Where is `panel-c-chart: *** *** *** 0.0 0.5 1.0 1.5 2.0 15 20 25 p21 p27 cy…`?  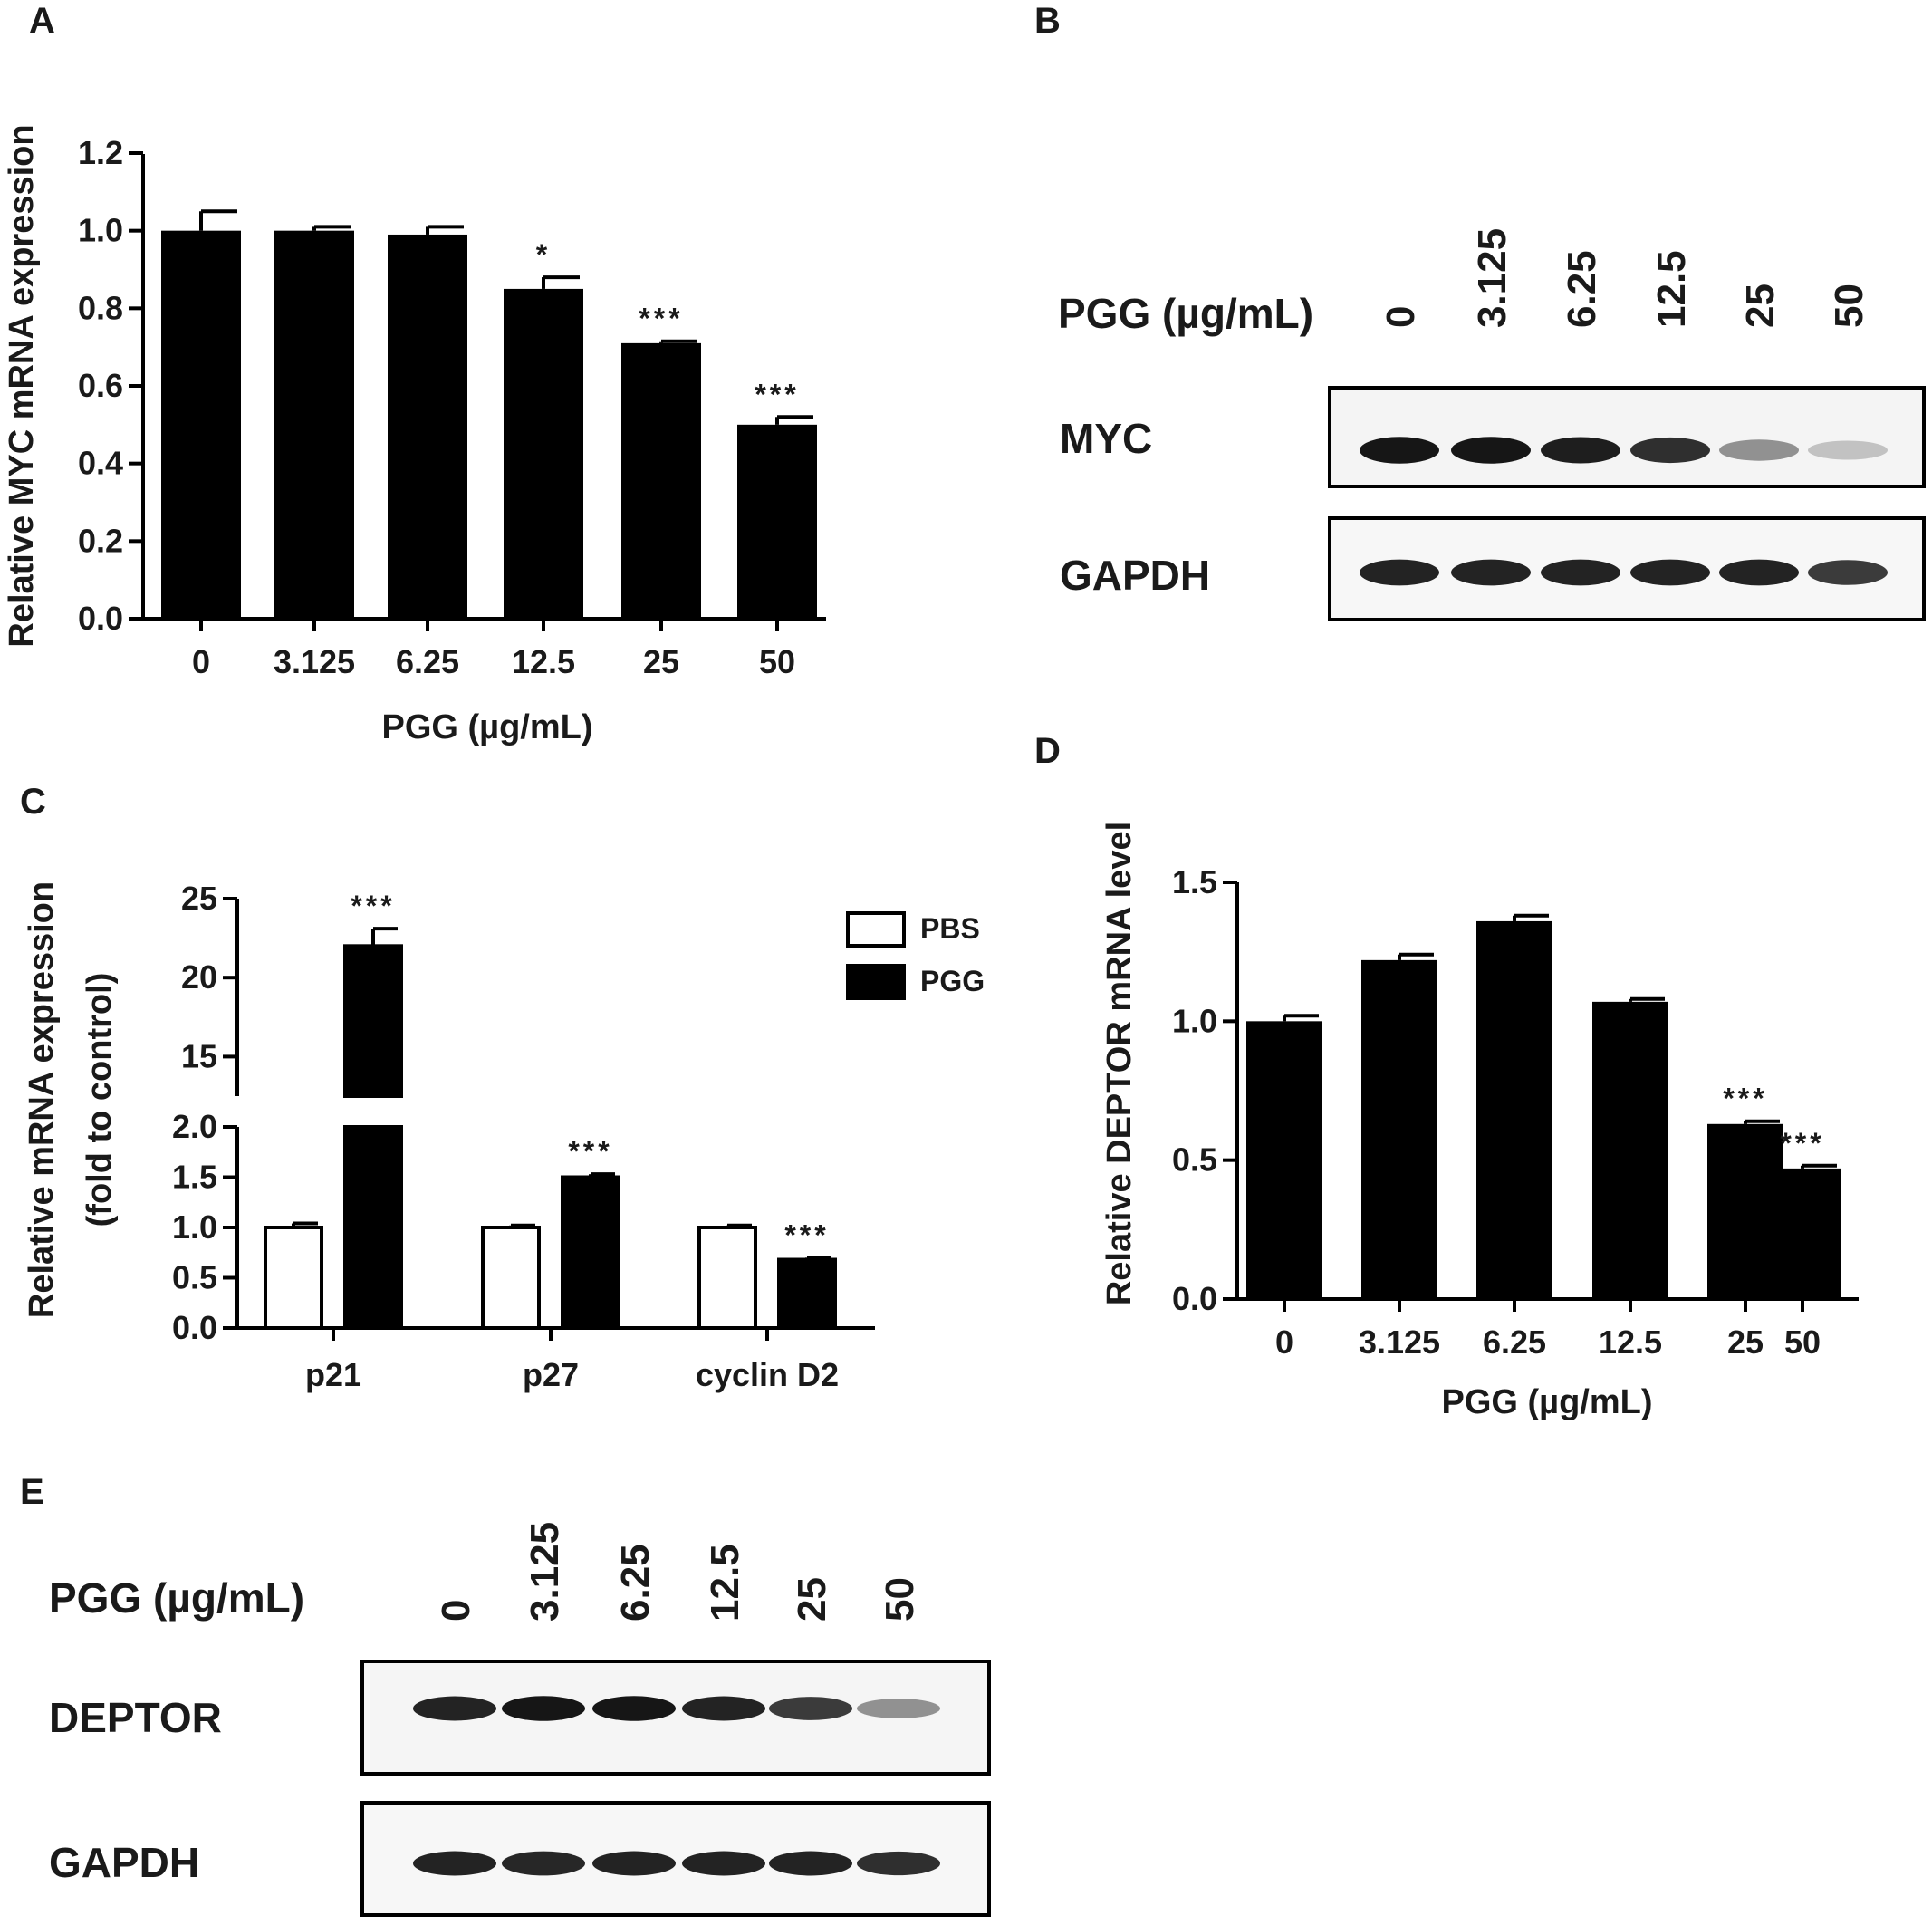
panel-c-chart: *** *** *** 0.0 0.5 1.0 1.5 2.0 15 20 25 p21 p27 cy… is located at coordinates (504, 1136).